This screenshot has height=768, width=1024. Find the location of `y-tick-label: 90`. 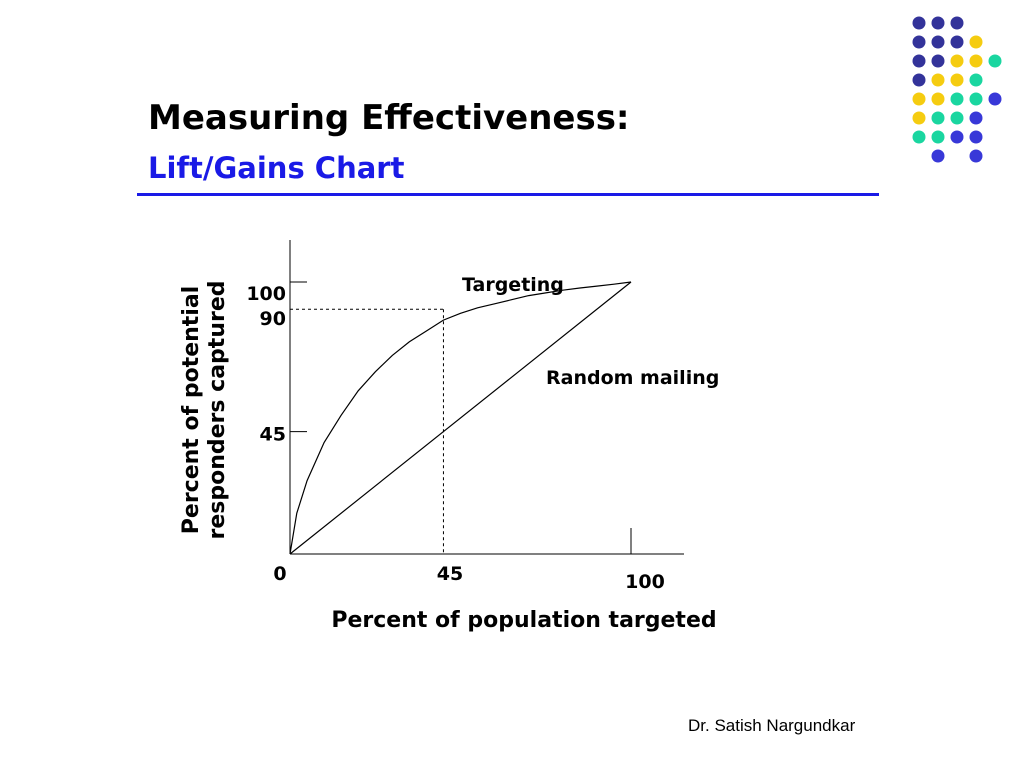

y-tick-label: 90 is located at coordinates (273, 319).